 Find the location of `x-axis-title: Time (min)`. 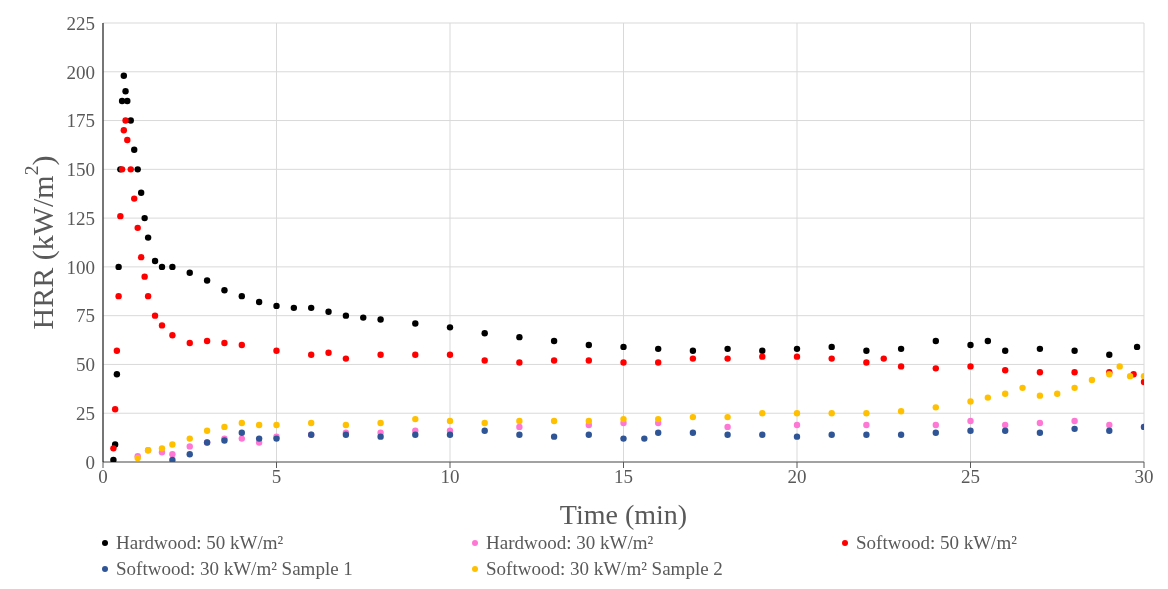

x-axis-title: Time (min) is located at coordinates (623, 514).